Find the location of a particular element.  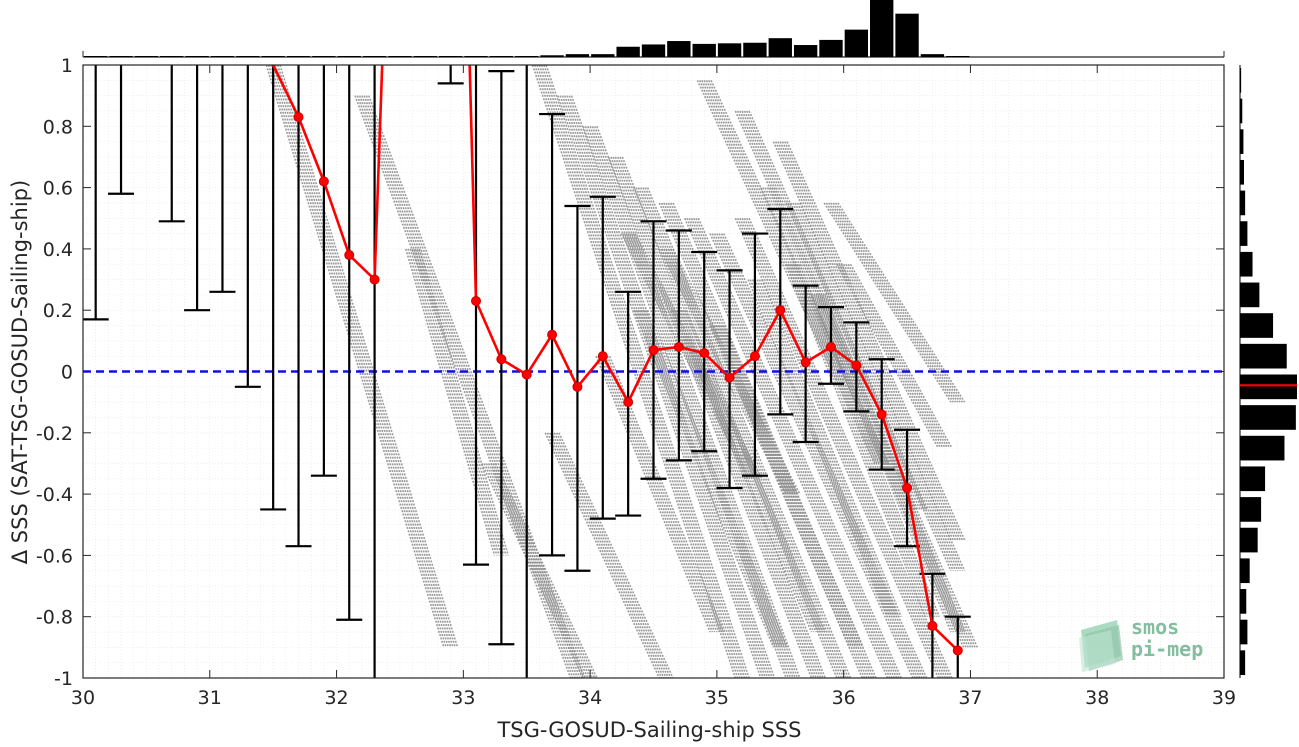

logo-line-2: pi-mep is located at coordinates (1167, 649).